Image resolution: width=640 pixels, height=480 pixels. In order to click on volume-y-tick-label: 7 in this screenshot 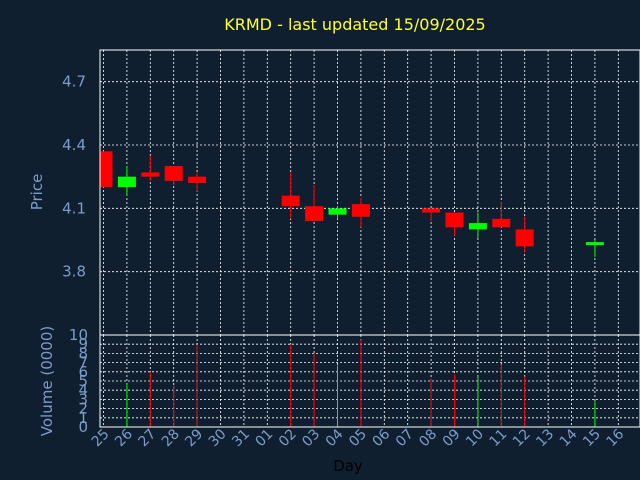, I will do `click(83, 363)`.